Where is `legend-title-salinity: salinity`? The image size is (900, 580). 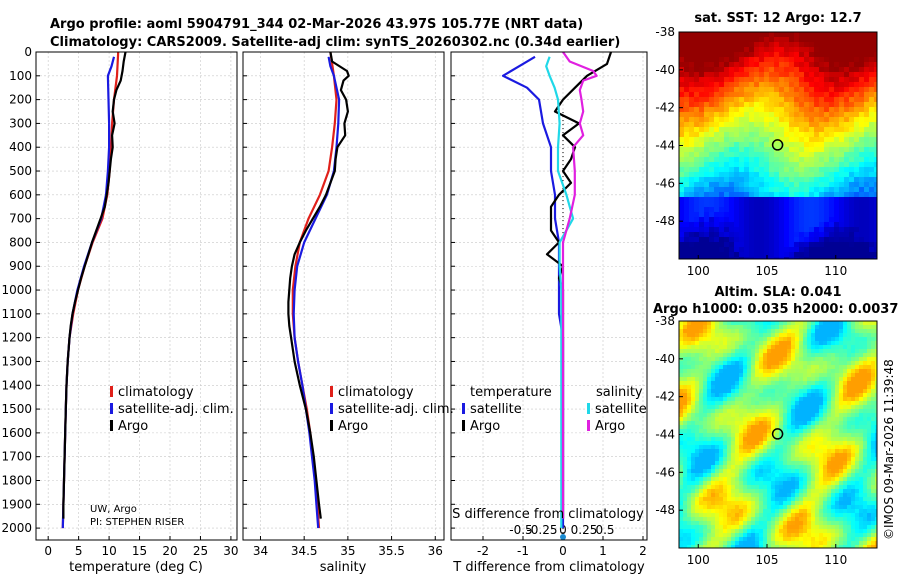 legend-title-salinity: salinity is located at coordinates (619, 392).